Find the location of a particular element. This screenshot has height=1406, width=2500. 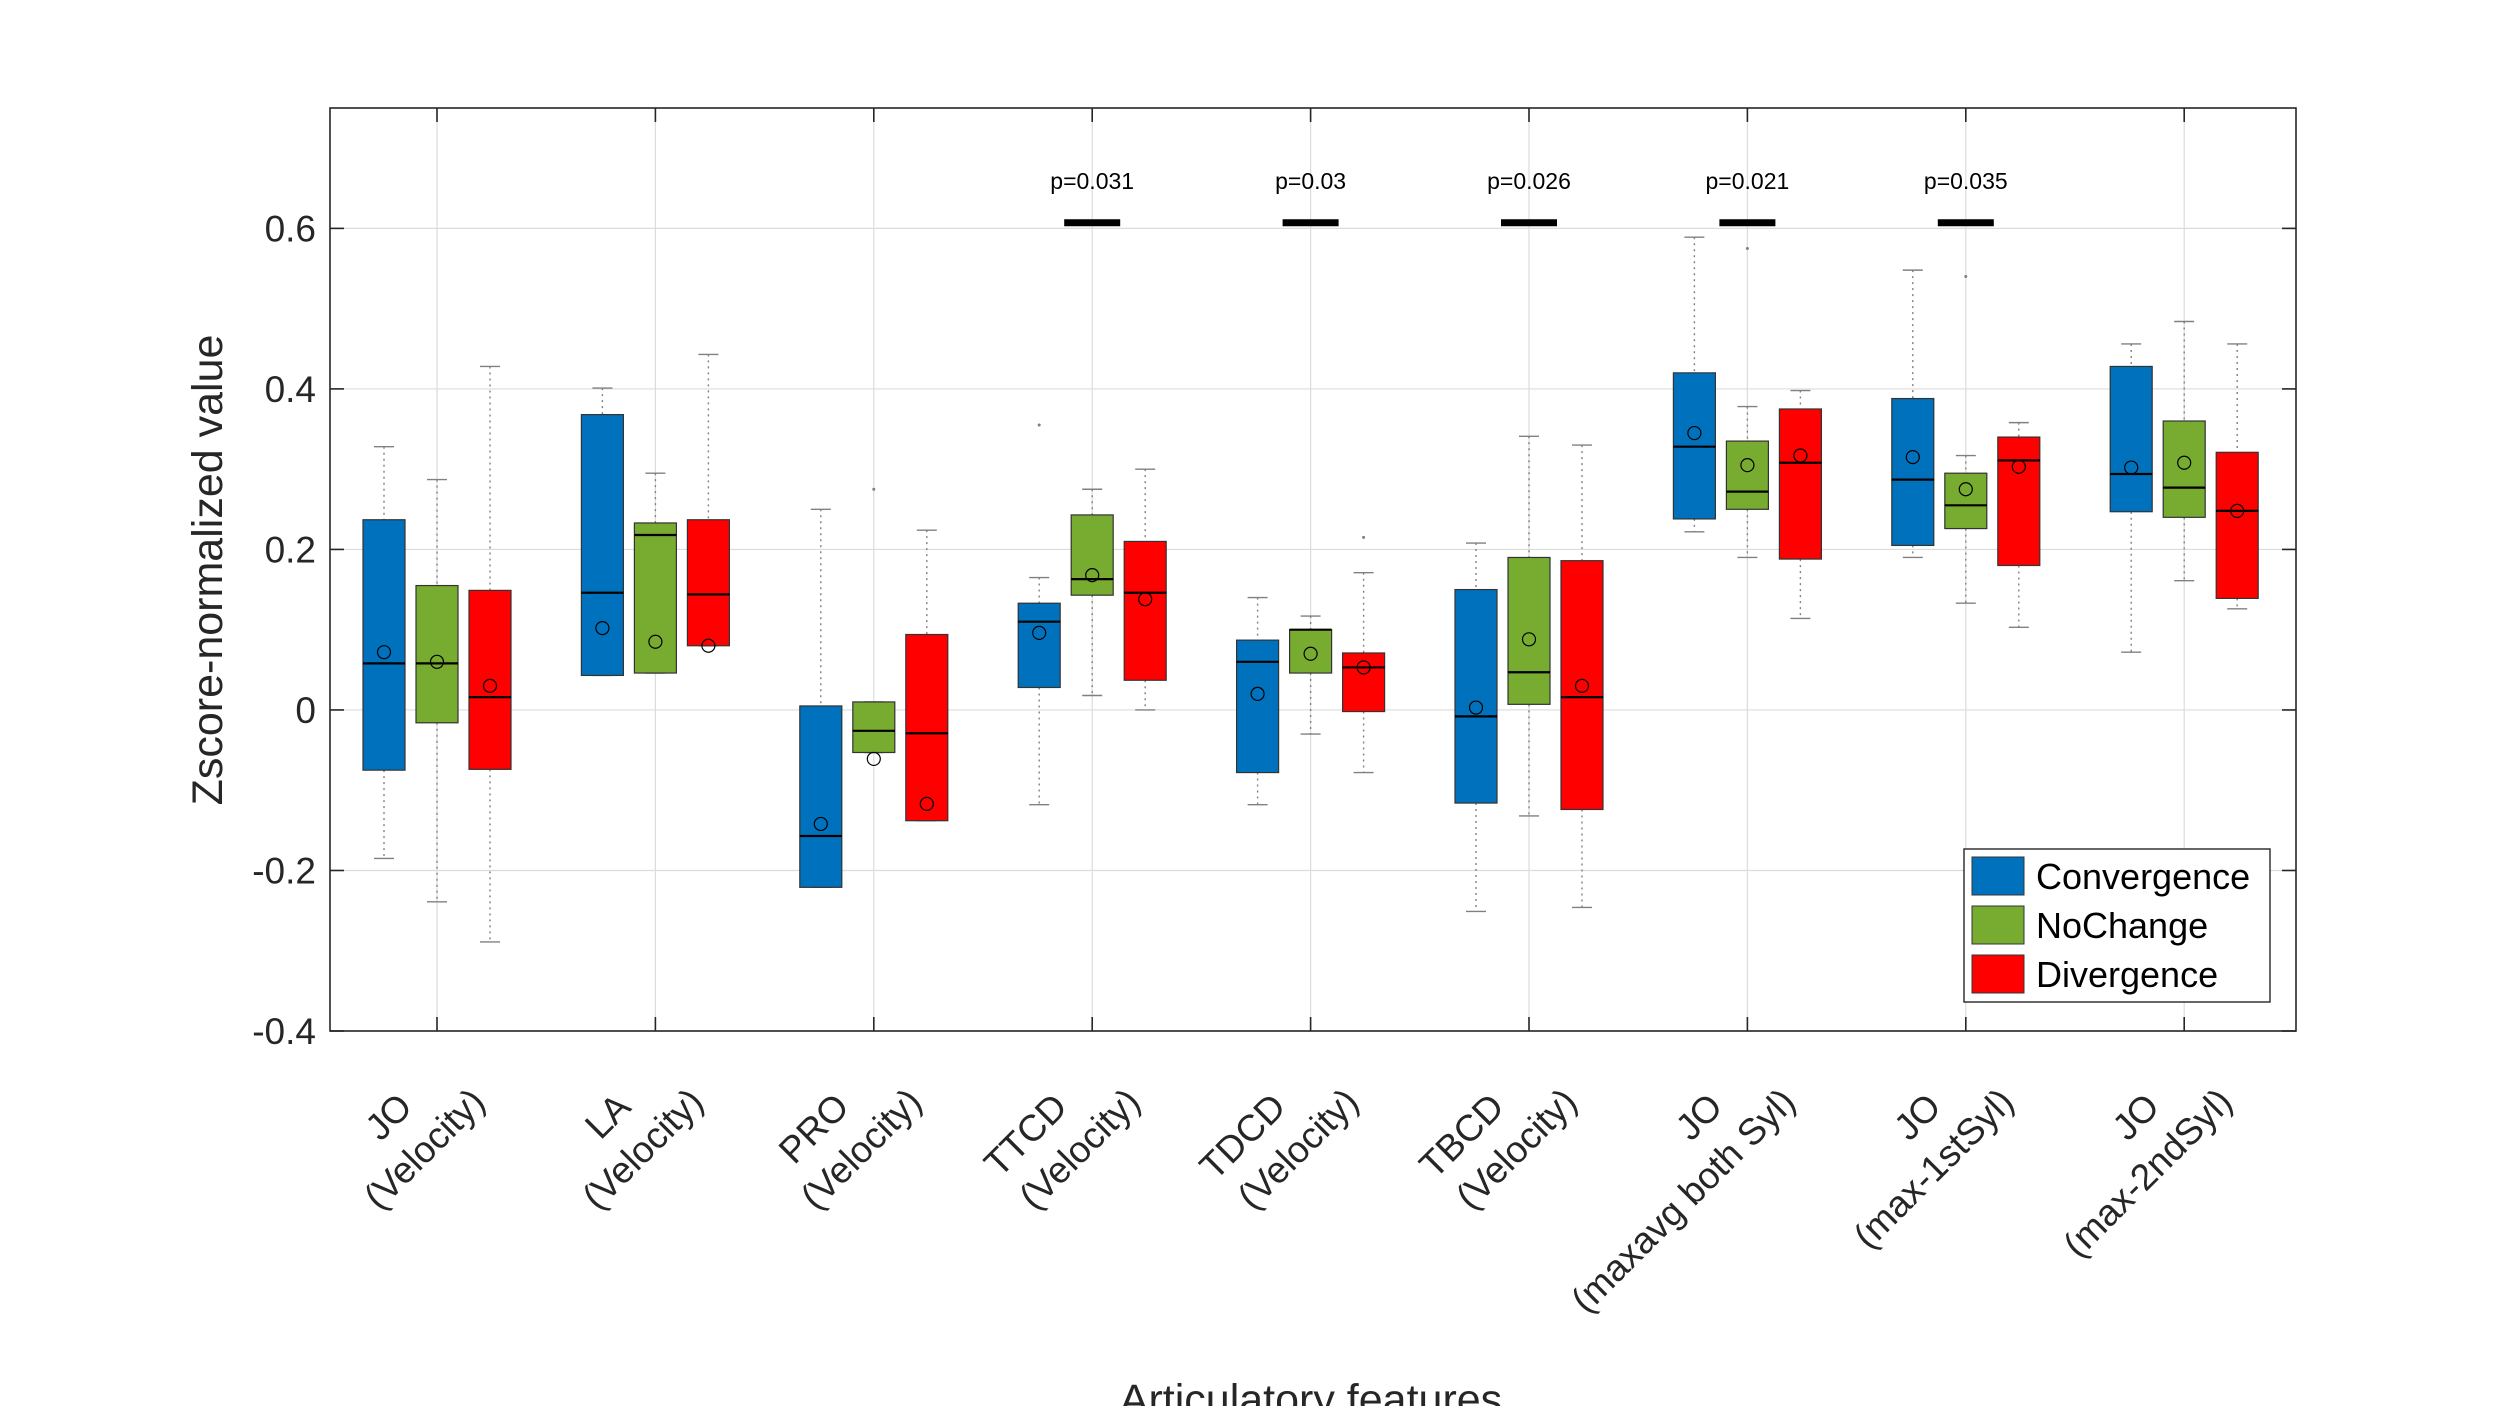

y-tick-label: 0.6 is located at coordinates (290, 228).